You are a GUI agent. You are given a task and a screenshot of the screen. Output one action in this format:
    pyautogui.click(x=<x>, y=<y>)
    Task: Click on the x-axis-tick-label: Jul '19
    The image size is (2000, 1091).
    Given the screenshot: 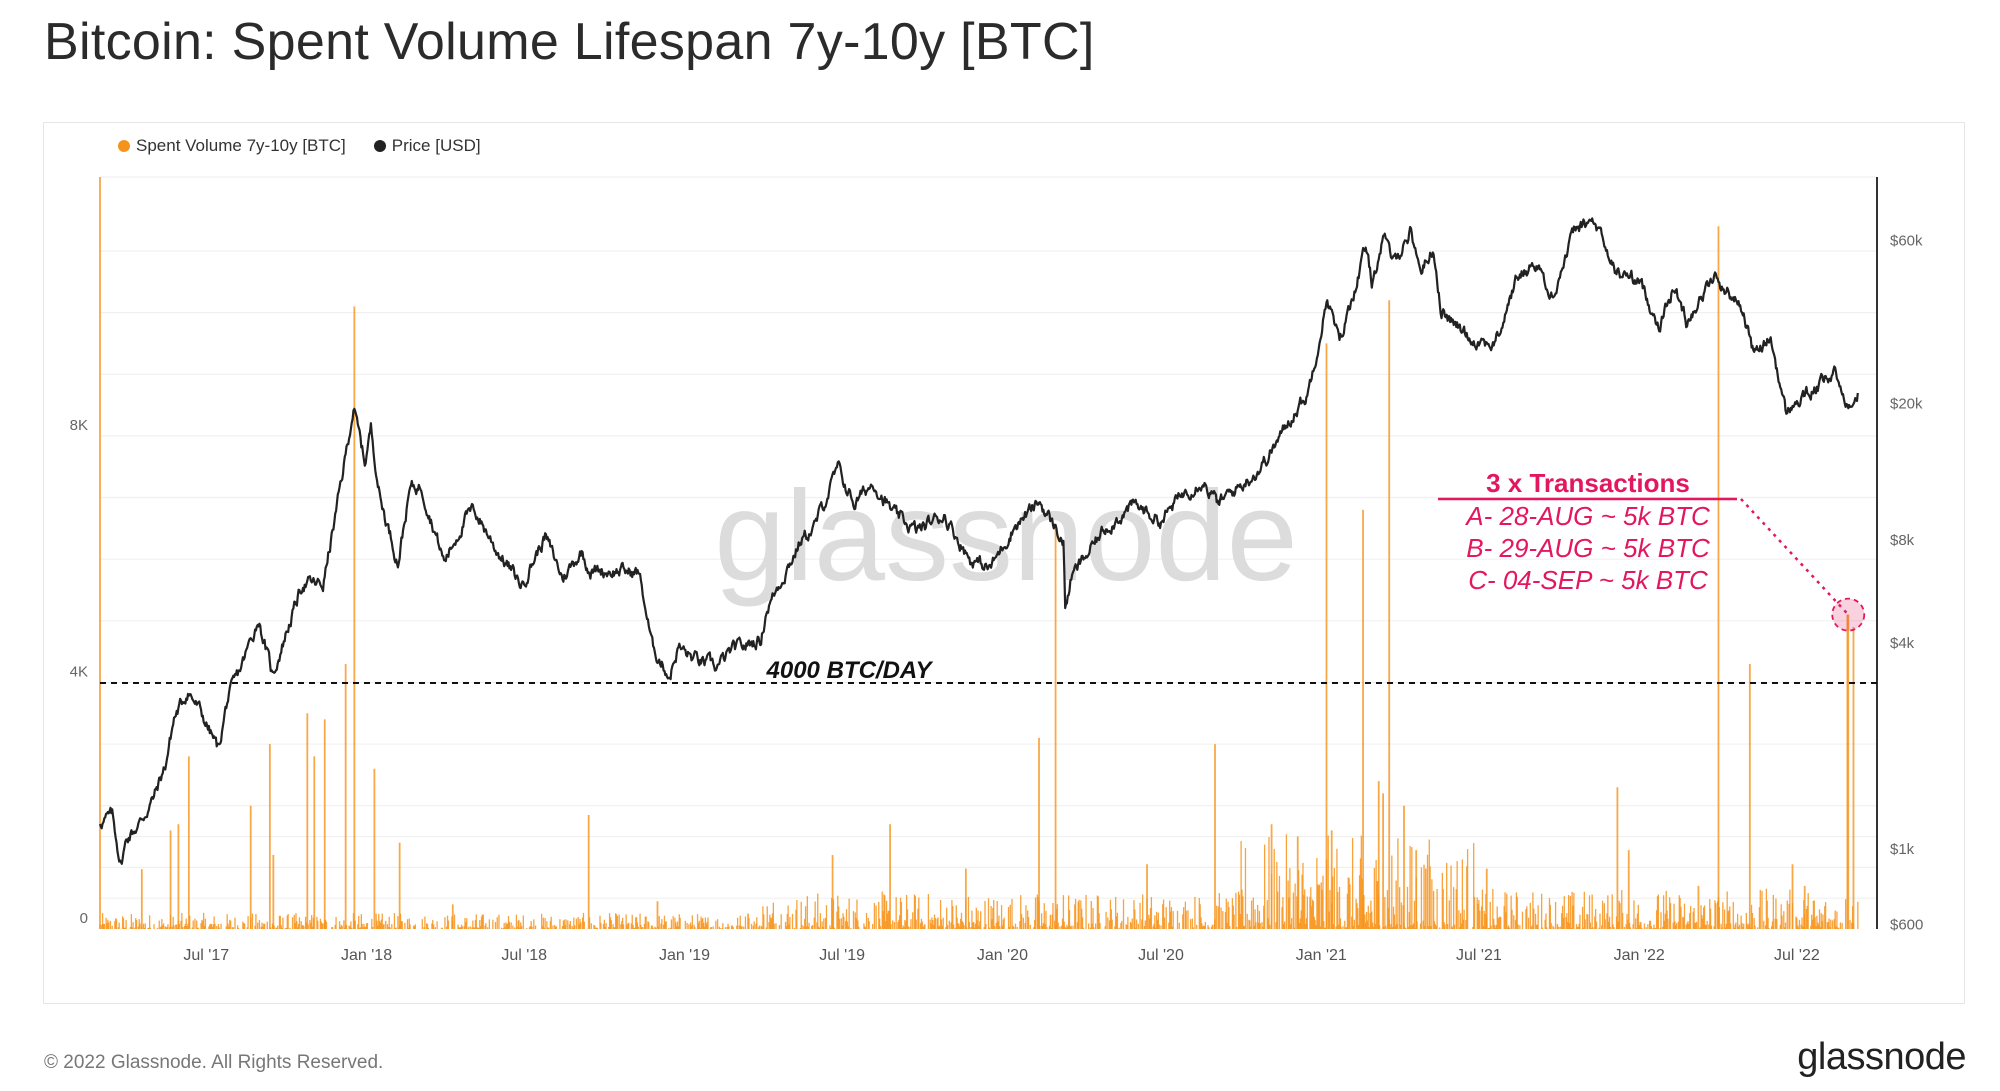 What is the action you would take?
    pyautogui.click(x=842, y=955)
    